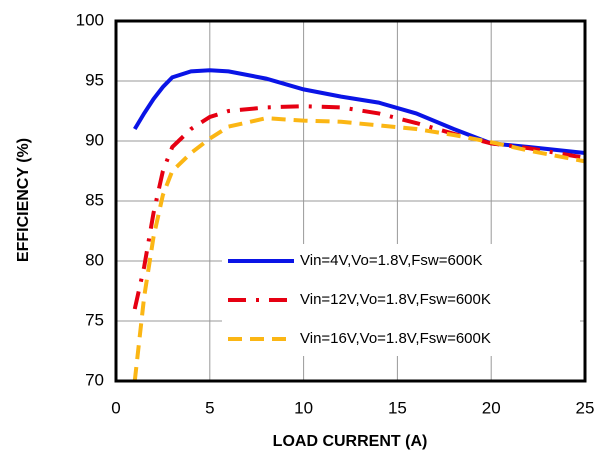 This screenshot has width=603, height=460. Describe the element at coordinates (209, 407) in the screenshot. I see `x-tick-label: 5` at that location.